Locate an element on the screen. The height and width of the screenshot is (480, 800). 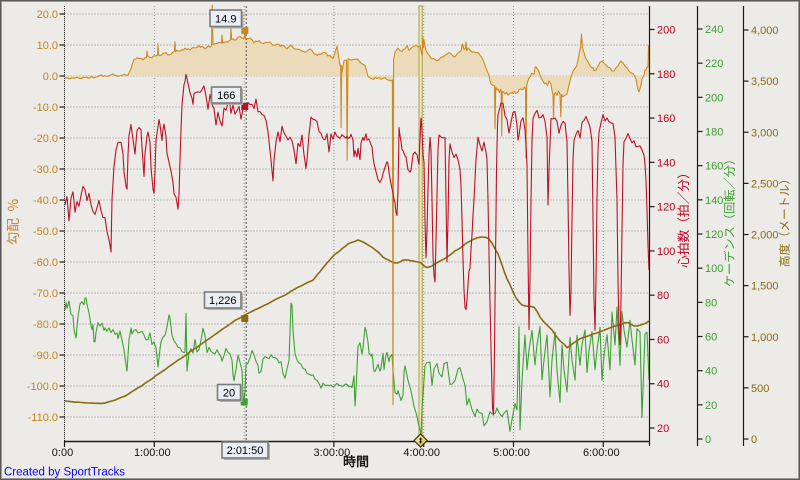
svg-text: 166 is located at coordinates (226, 96).